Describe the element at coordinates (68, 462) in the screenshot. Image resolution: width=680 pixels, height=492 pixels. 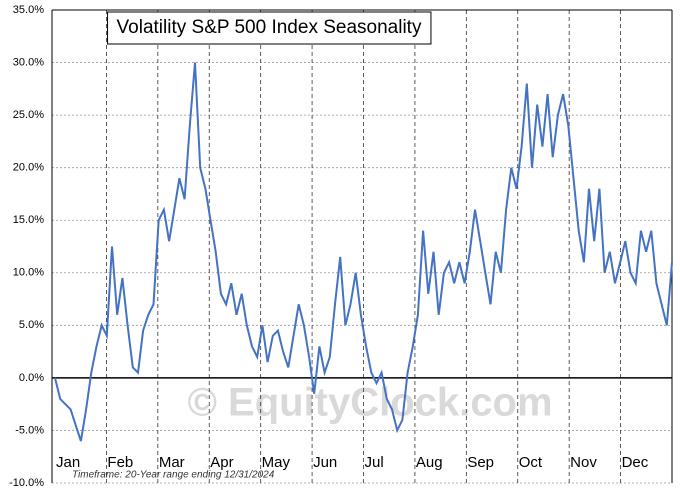
I see `x-tick-label: Jan` at that location.